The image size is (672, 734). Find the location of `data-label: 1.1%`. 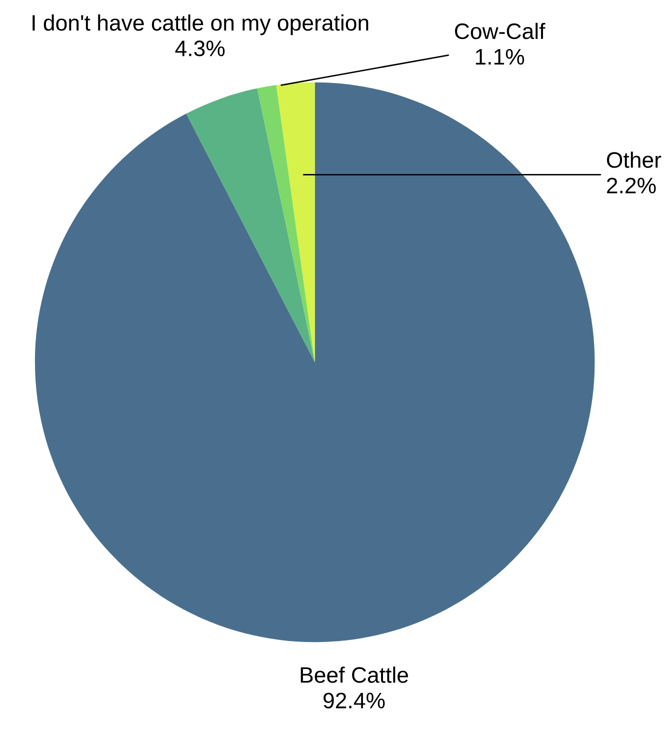

data-label: 1.1% is located at coordinates (500, 57).